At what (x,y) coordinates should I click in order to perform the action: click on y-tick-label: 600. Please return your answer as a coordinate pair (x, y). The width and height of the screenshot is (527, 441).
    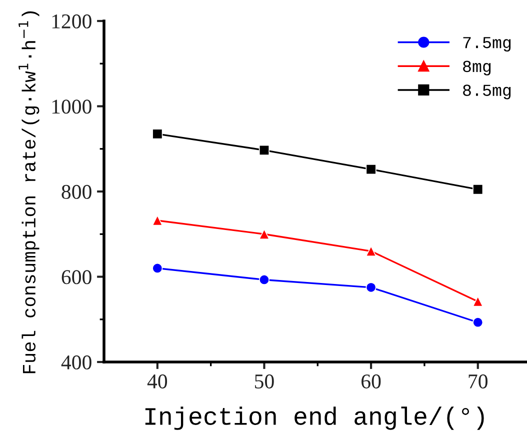
    Looking at the image, I should click on (77, 277).